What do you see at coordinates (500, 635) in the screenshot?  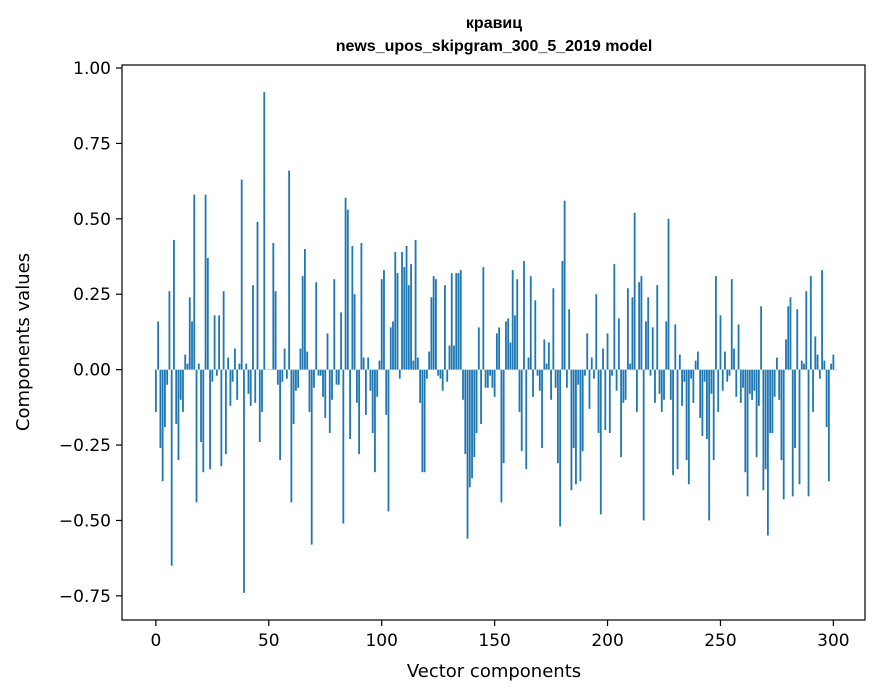 I see `x-axis-ticks: 0 50 100 150 200 250 300` at bounding box center [500, 635].